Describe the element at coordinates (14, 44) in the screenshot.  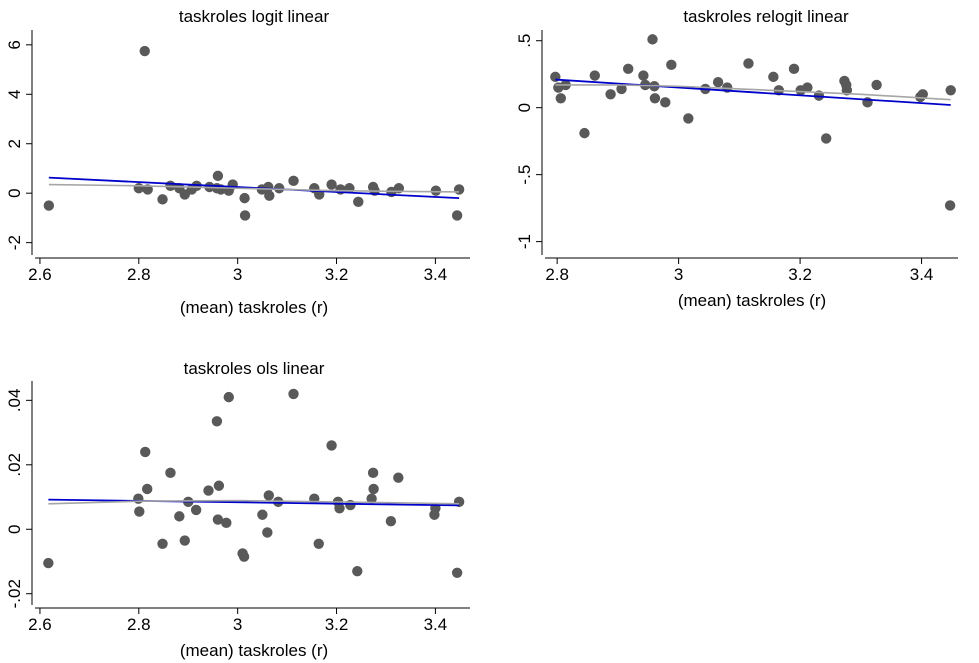
I see `y-tick-label: 6` at that location.